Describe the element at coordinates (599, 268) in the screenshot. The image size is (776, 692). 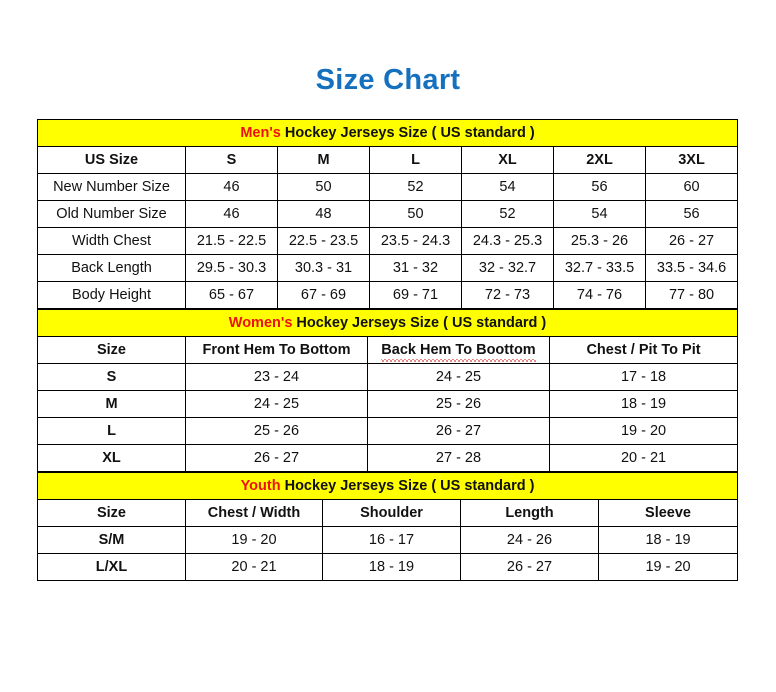
I see `table-cell: 32.7 - 33.5` at that location.